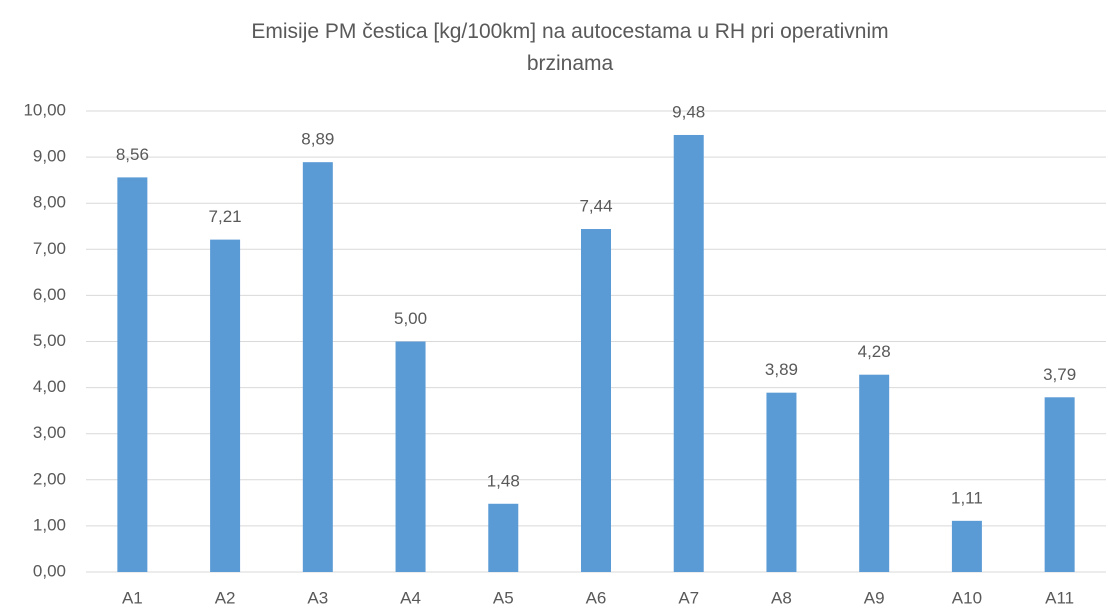 The height and width of the screenshot is (615, 1108). What do you see at coordinates (49, 248) in the screenshot?
I see `y-tick-label: 7,00` at bounding box center [49, 248].